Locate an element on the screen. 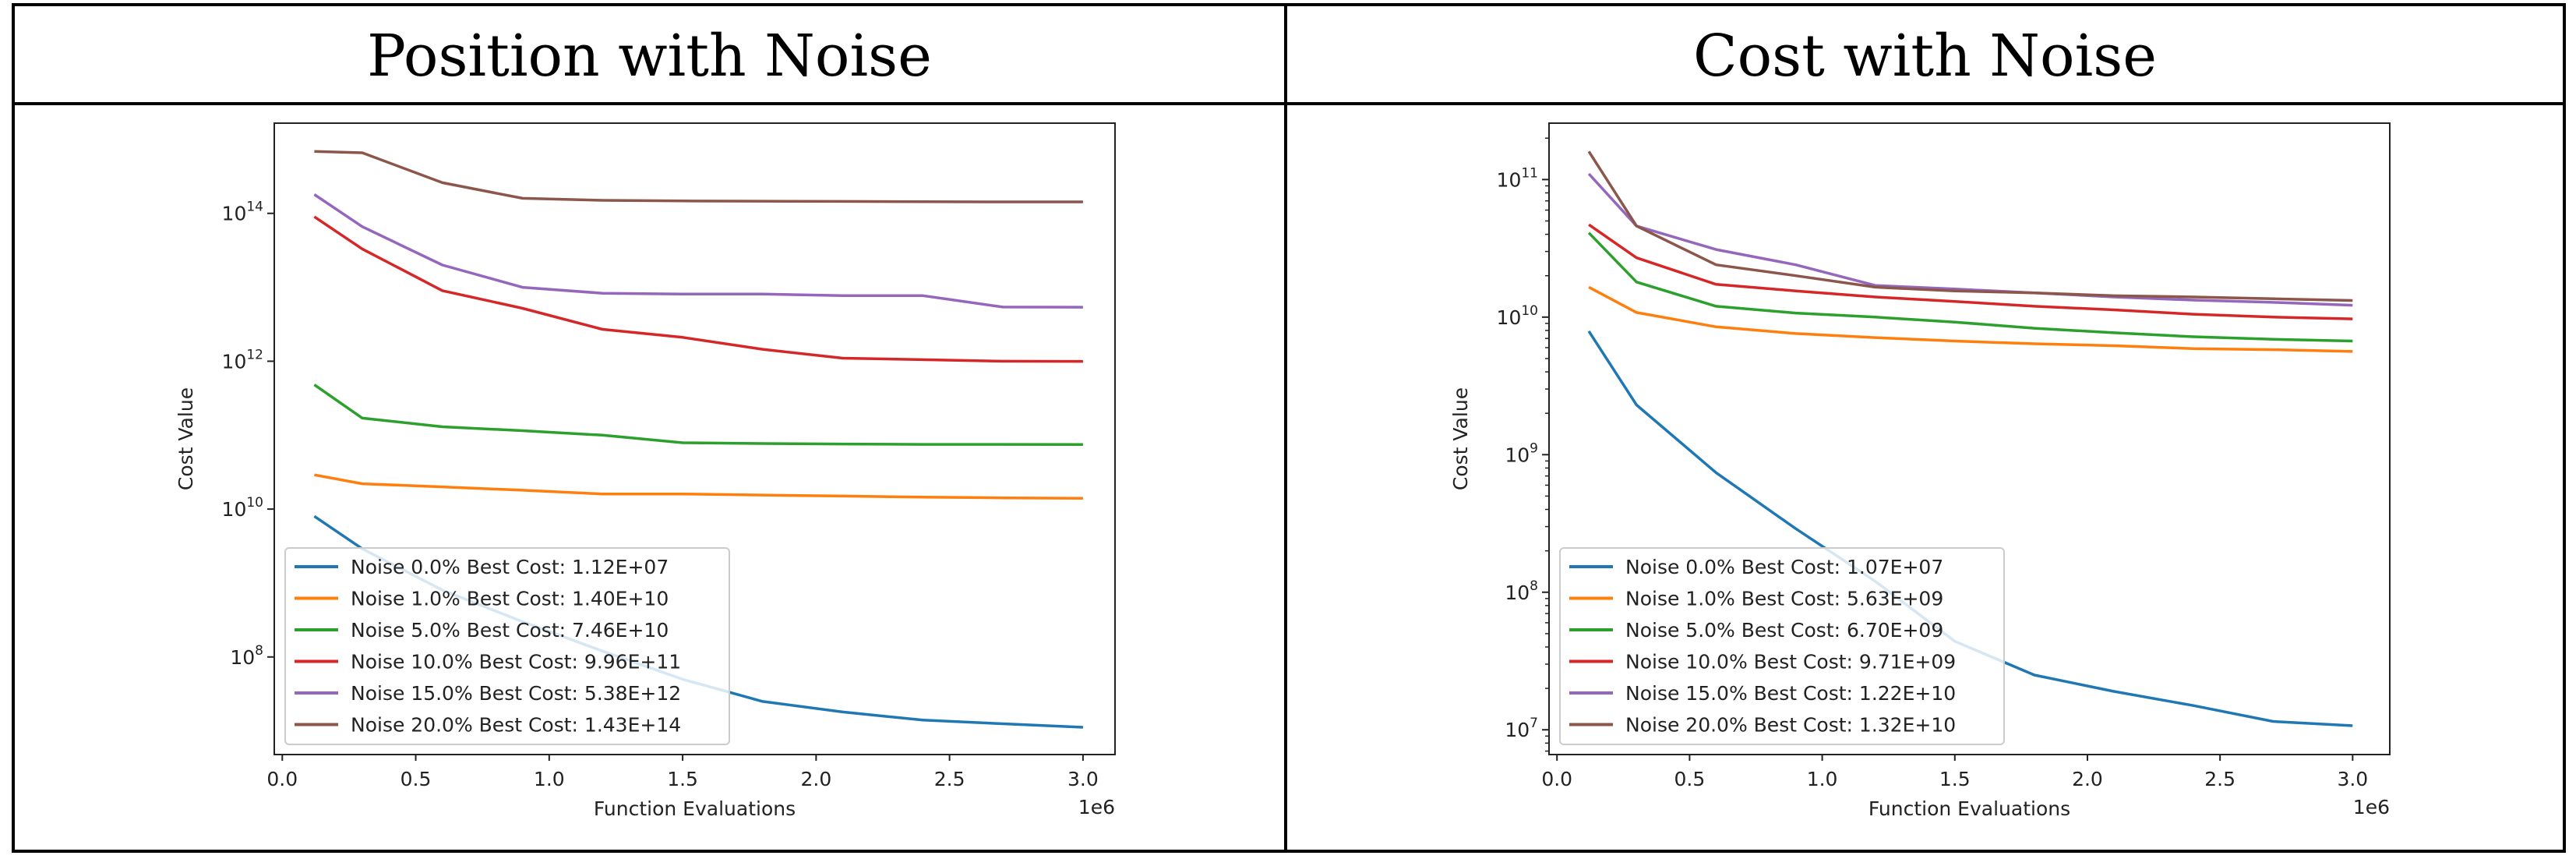  y-tick-label: 10¹² is located at coordinates (242, 360).